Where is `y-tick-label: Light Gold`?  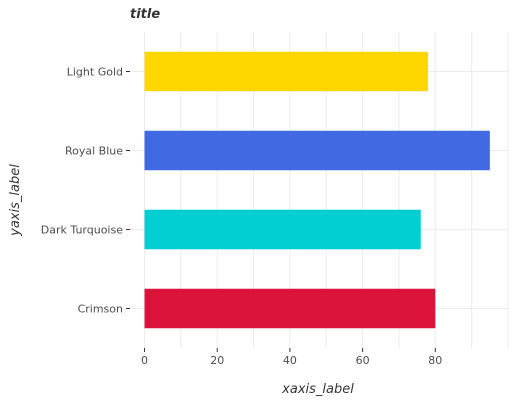
y-tick-label: Light Gold is located at coordinates (95, 72).